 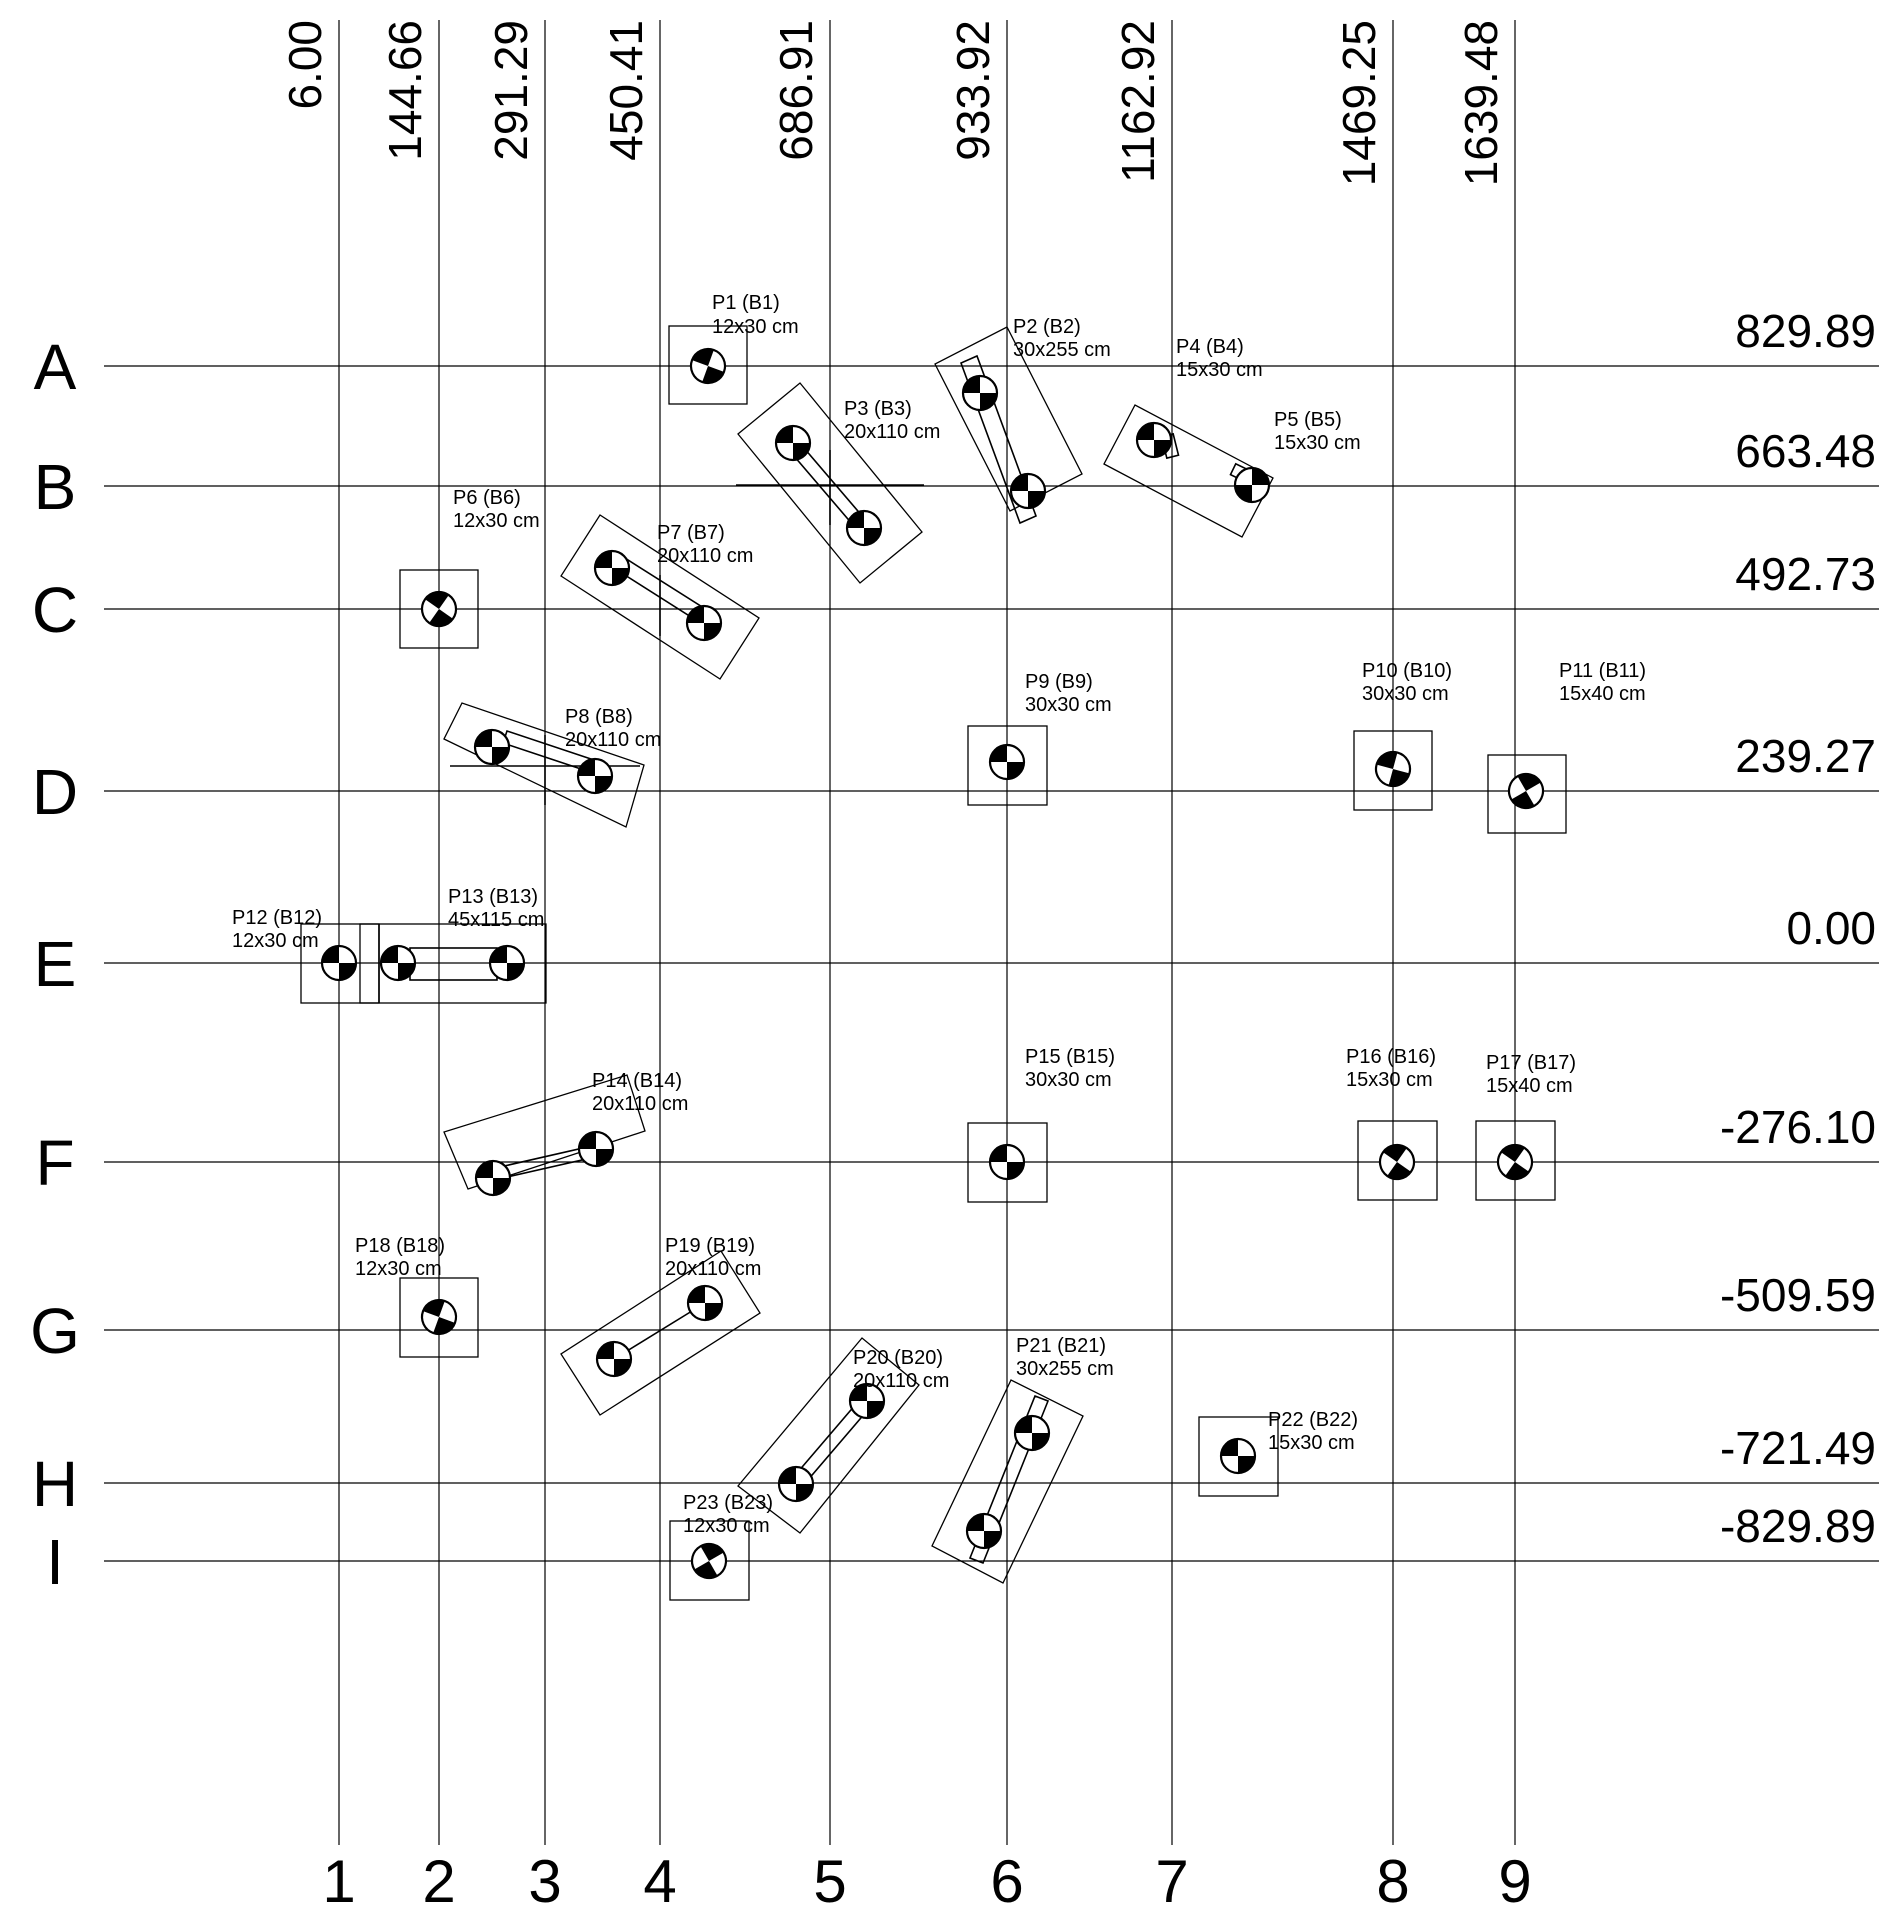 What do you see at coordinates (1526, 791) in the screenshot?
I see `pier-symbol-p11` at bounding box center [1526, 791].